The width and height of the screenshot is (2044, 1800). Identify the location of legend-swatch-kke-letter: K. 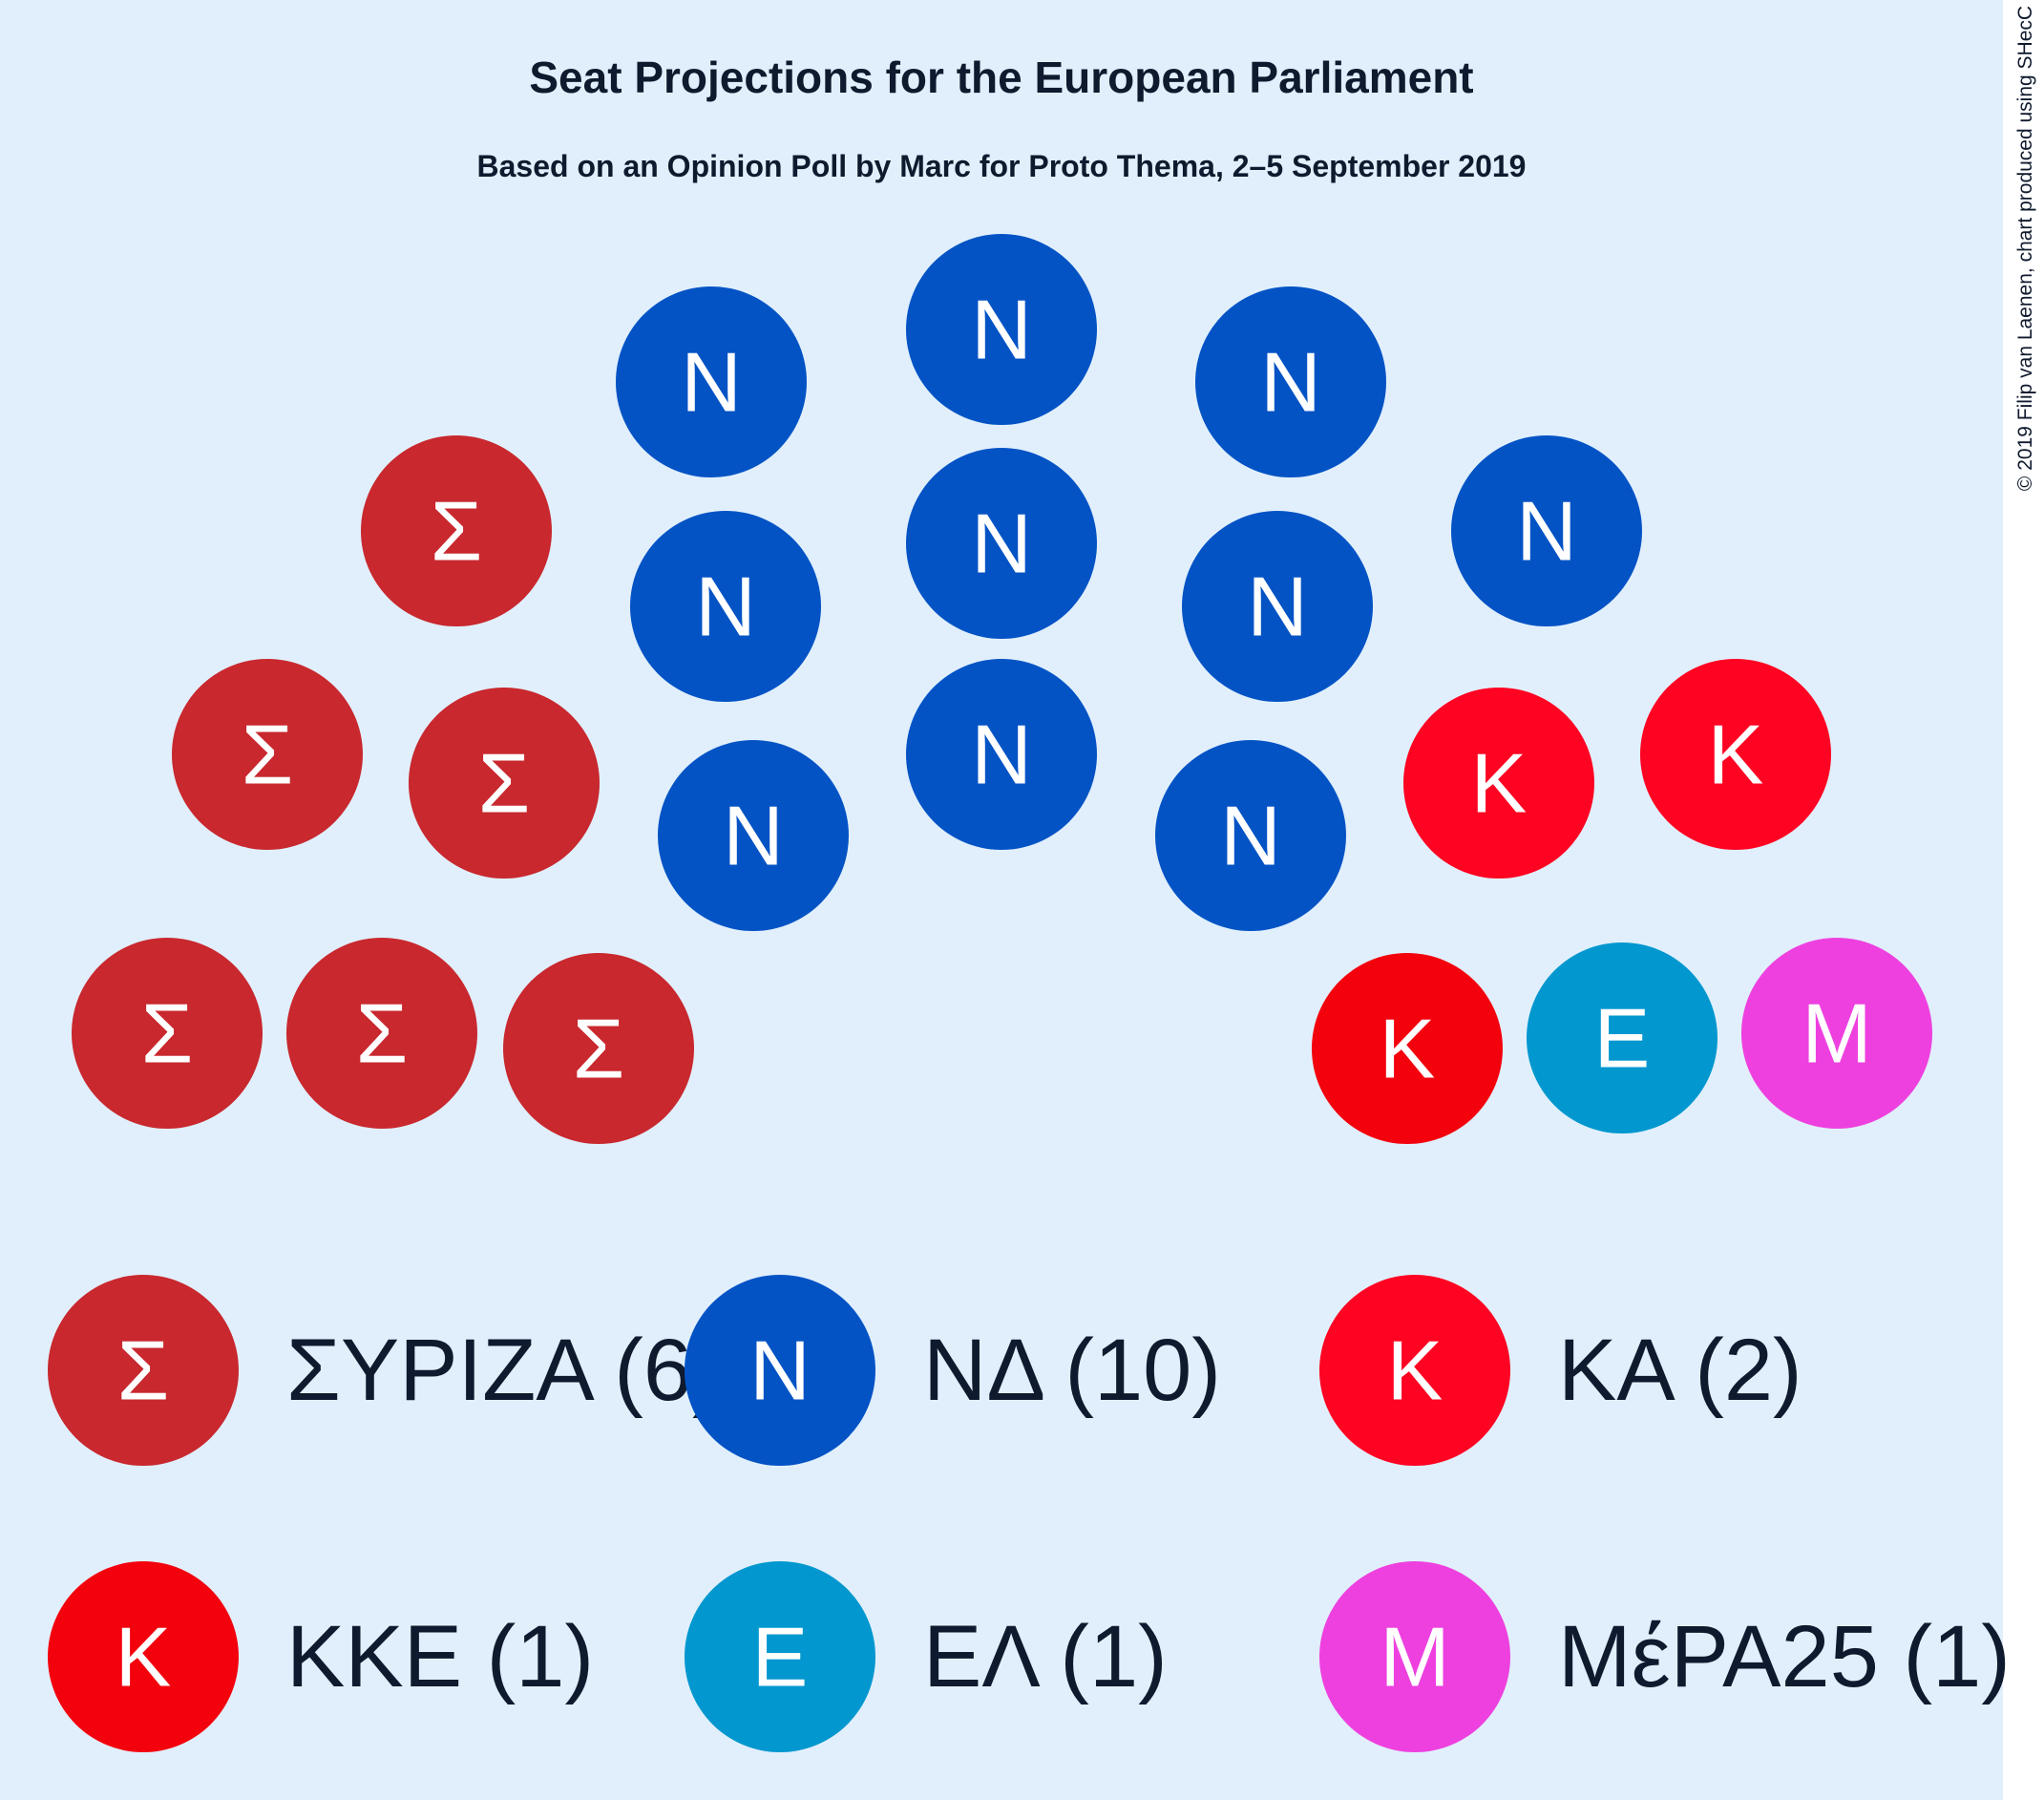
(144, 1657).